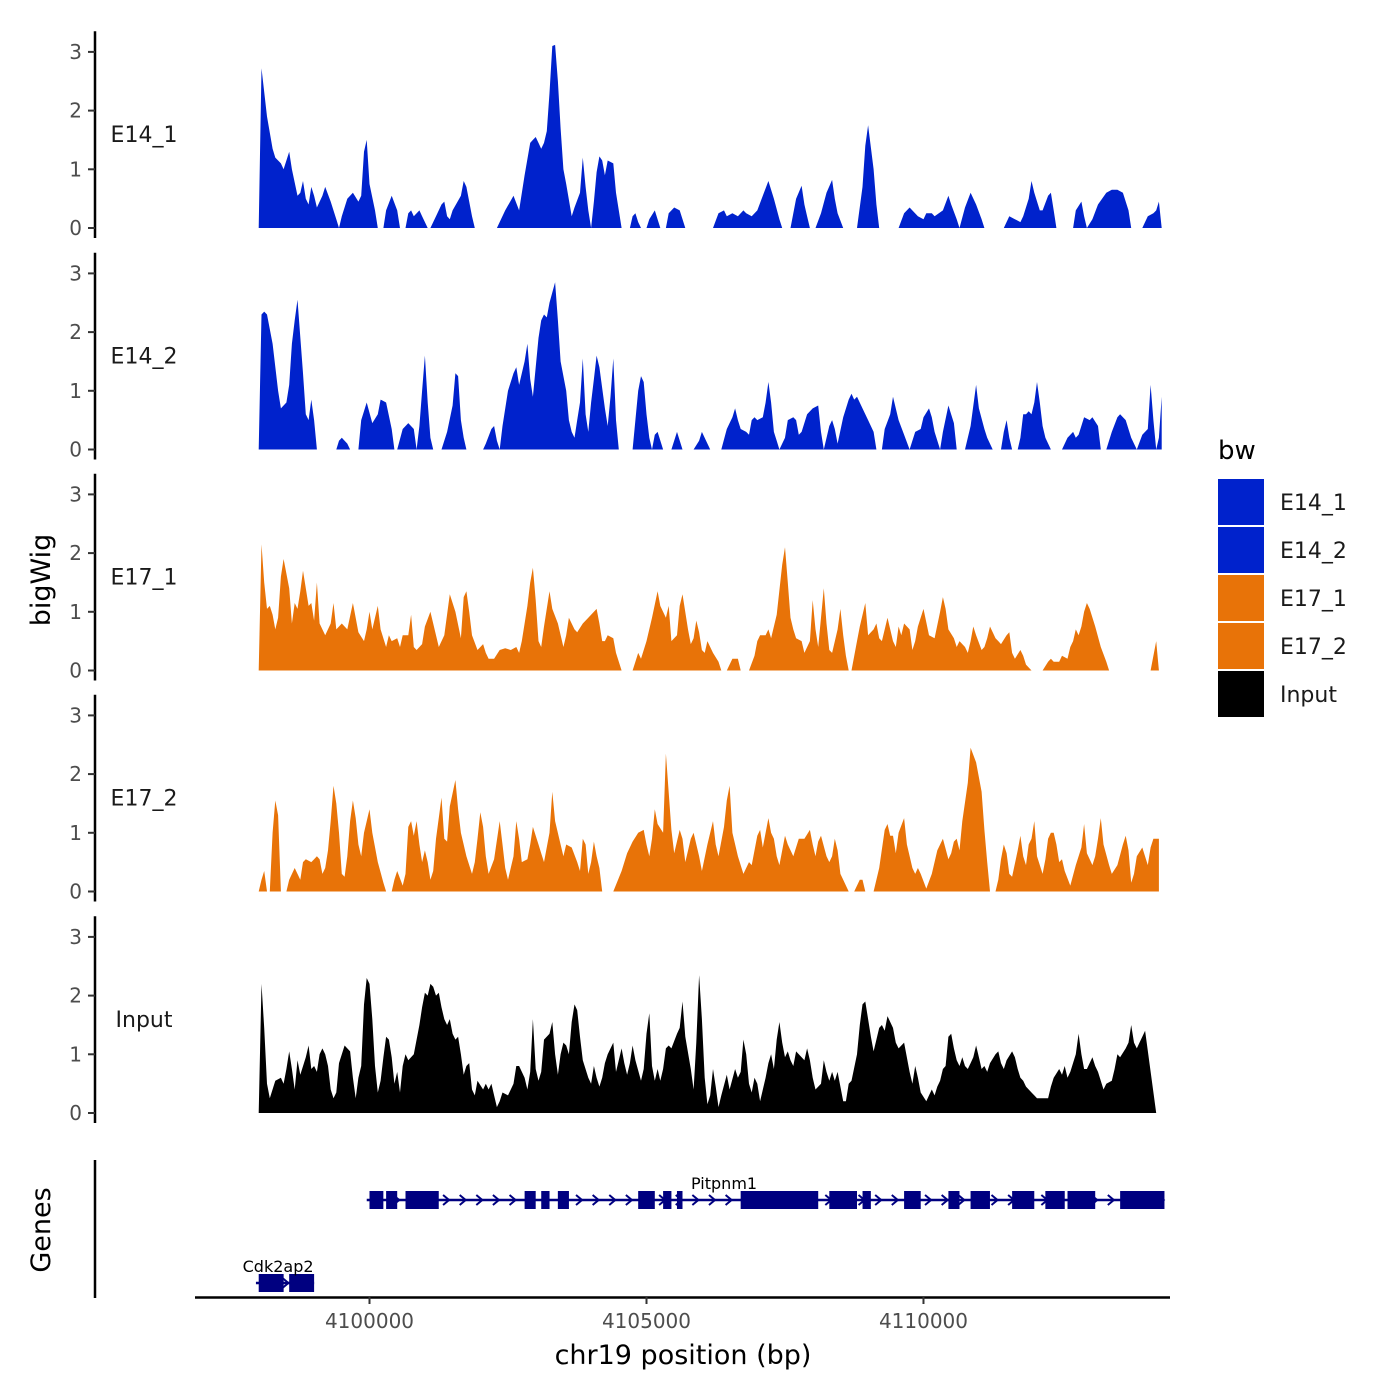 Image resolution: width=1400 pixels, height=1400 pixels. What do you see at coordinates (1313, 503) in the screenshot?
I see `legend-label: E14_1` at bounding box center [1313, 503].